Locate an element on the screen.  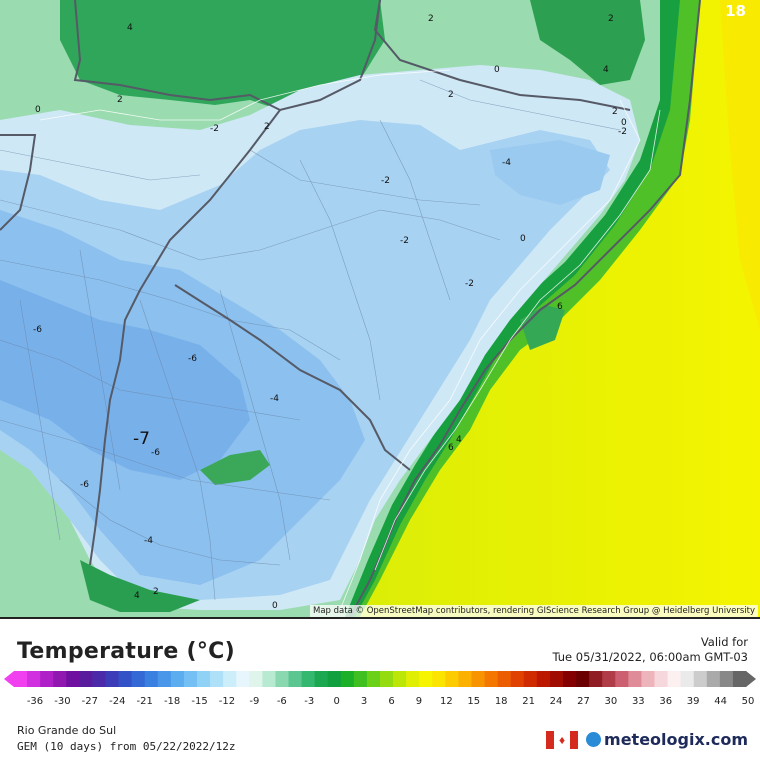
valid-label: Valid for is located at coordinates (724, 642).